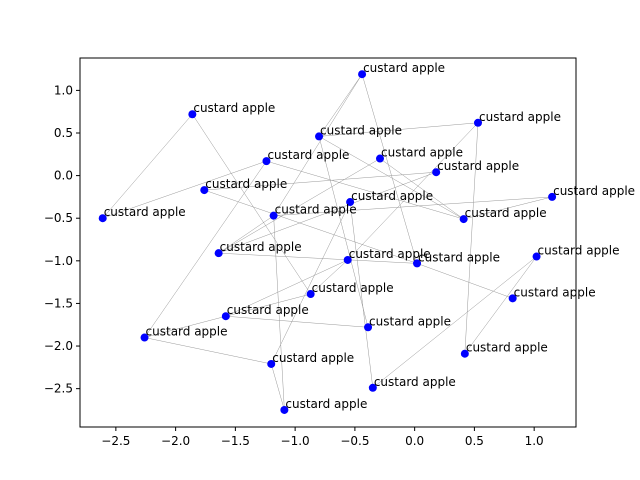 This screenshot has height=480, width=640. What do you see at coordinates (58, 346) in the screenshot?
I see `y-tick-label: −2.0` at bounding box center [58, 346].